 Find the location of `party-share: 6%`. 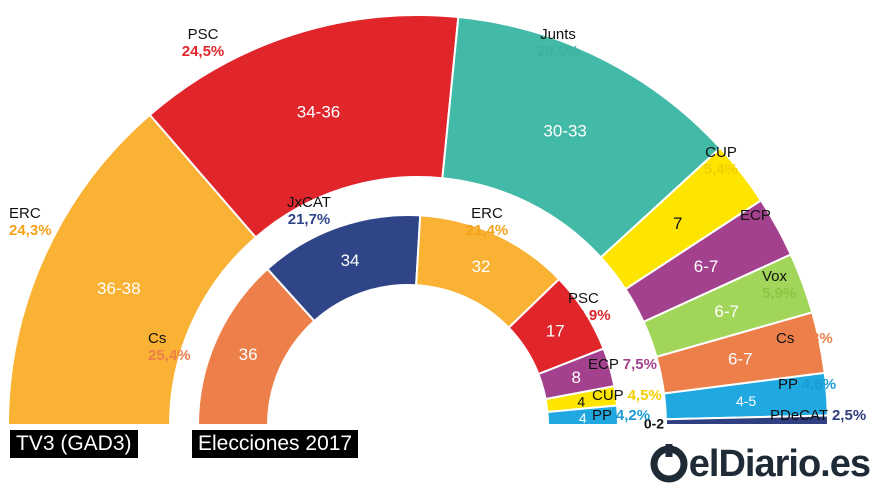

party-share: 6% is located at coordinates (751, 232).